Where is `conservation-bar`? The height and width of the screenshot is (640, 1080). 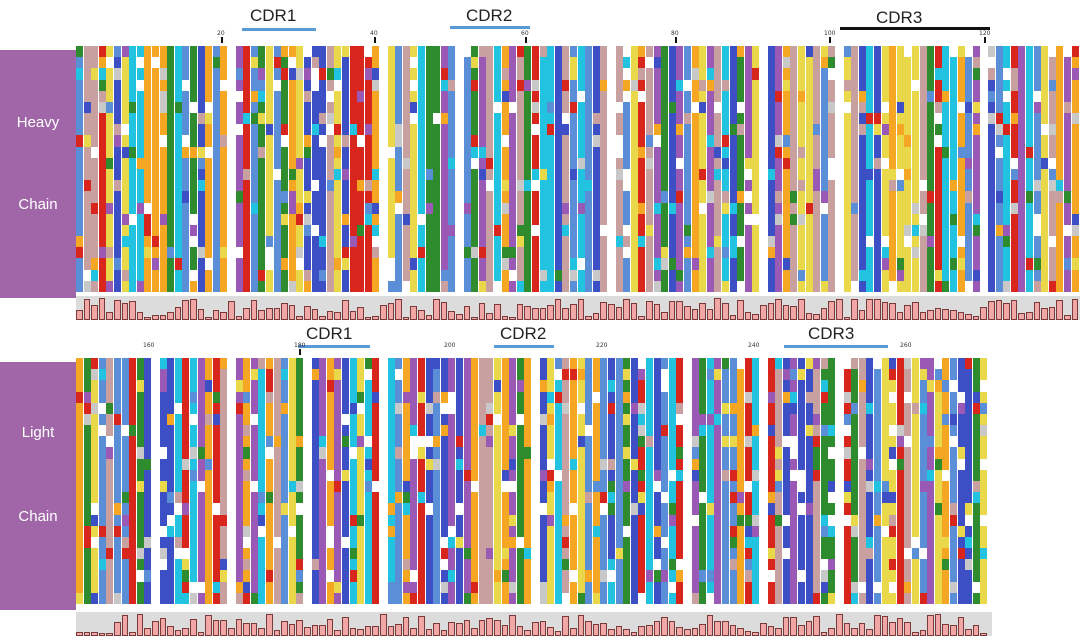
conservation-bar is located at coordinates (915, 311).